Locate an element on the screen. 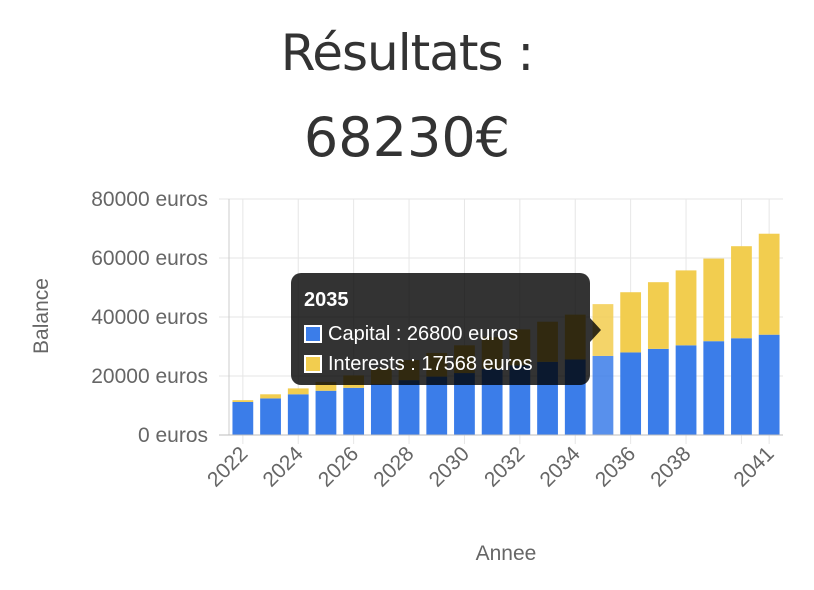  bar-capital-2036 is located at coordinates (631, 393).